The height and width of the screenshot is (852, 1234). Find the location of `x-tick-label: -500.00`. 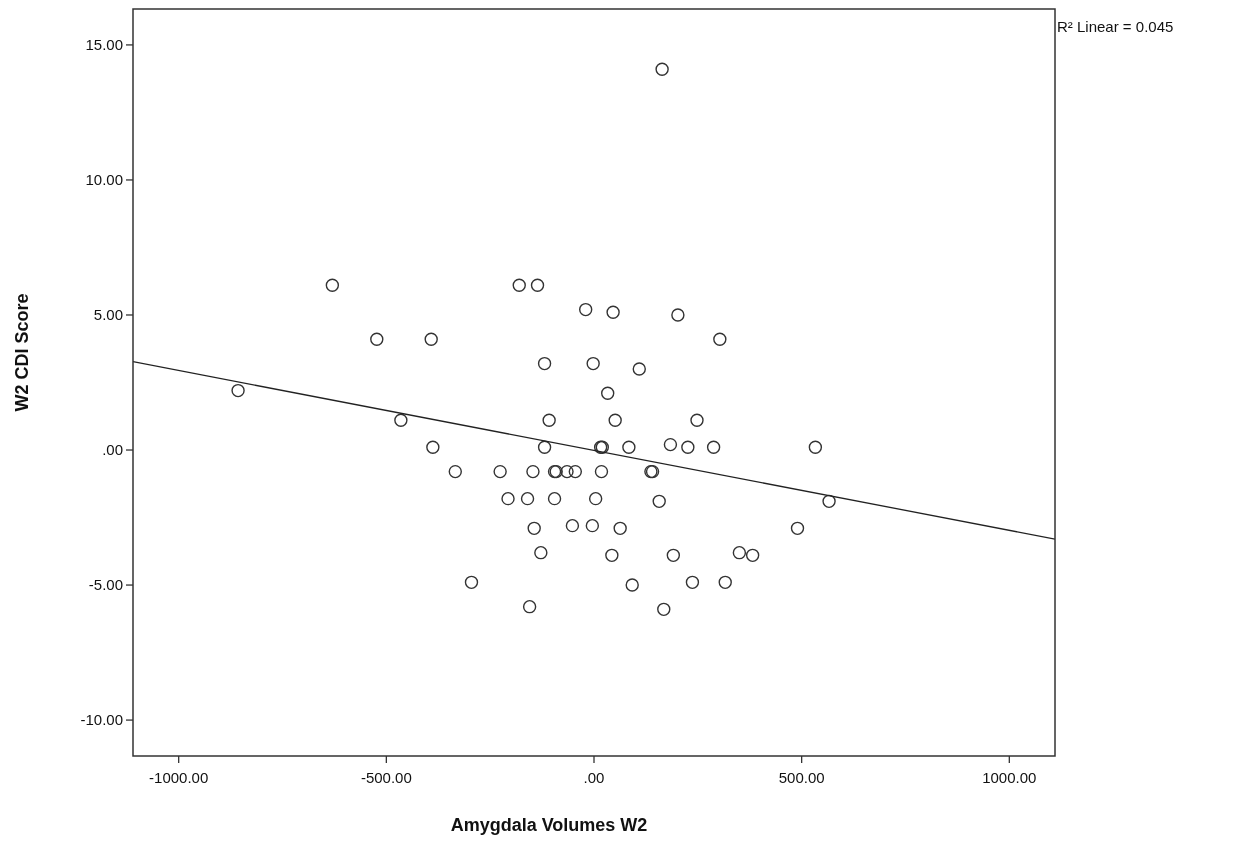

x-tick-label: -500.00 is located at coordinates (386, 777).